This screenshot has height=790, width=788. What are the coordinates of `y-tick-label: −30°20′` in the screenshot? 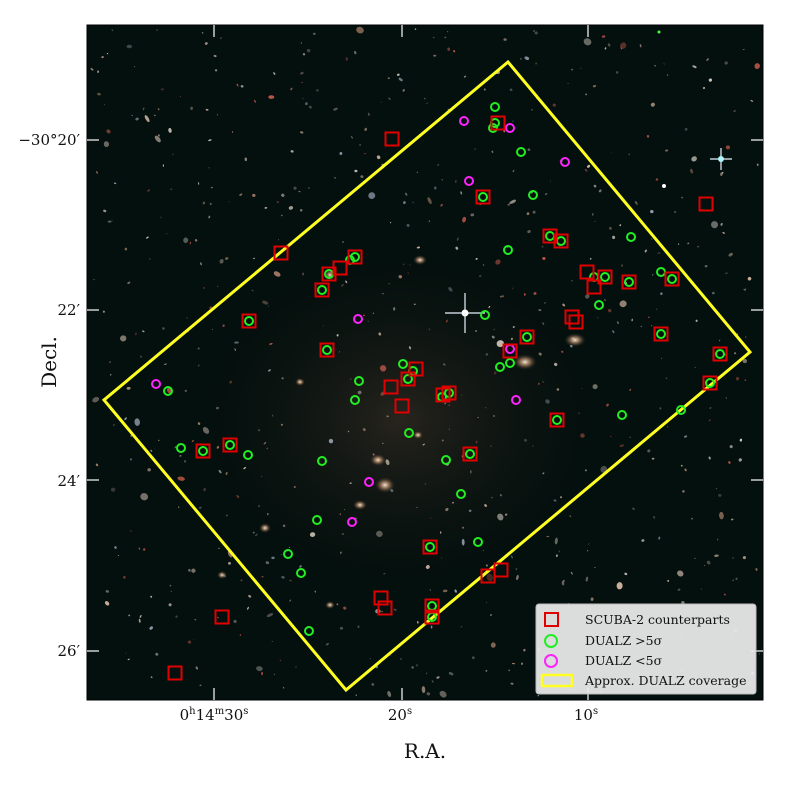 It's located at (49, 140).